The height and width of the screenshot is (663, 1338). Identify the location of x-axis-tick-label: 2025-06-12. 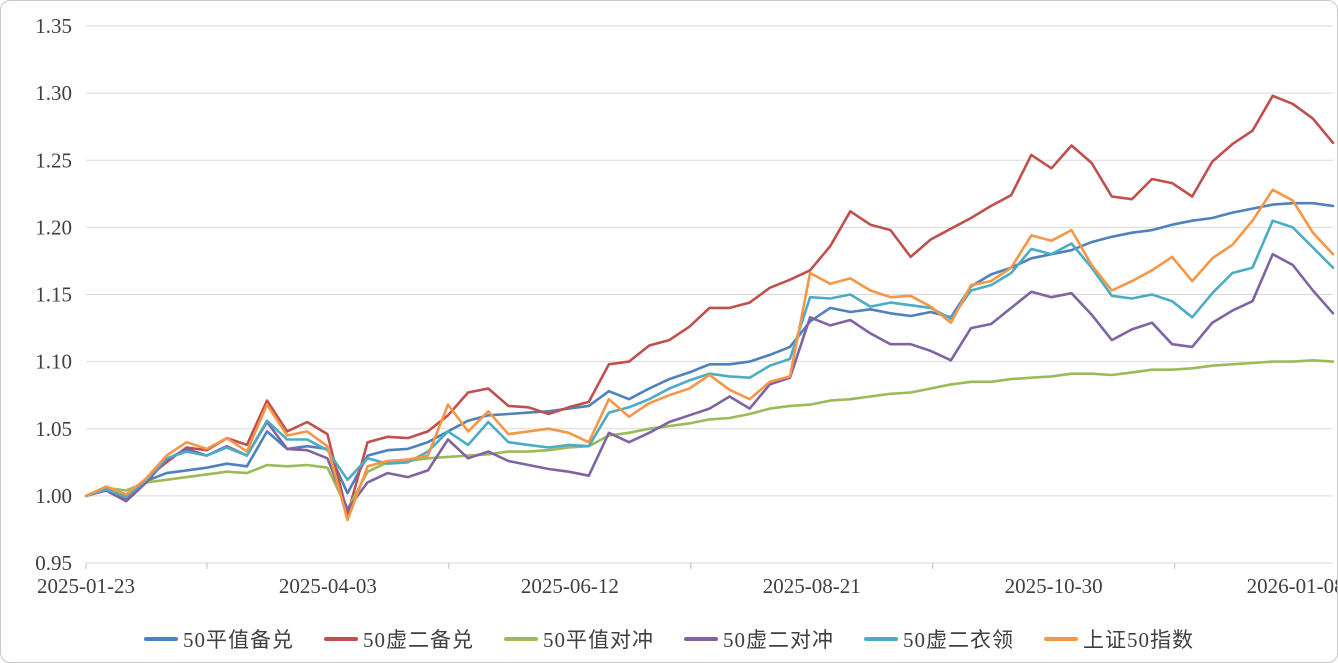
(570, 586).